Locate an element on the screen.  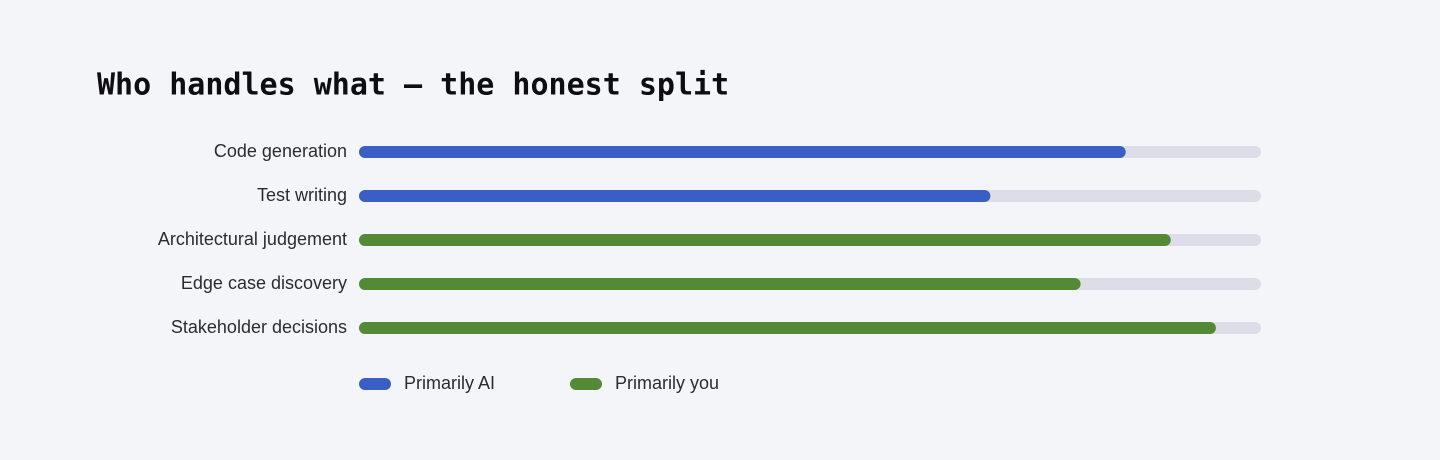
legend-label: Primarily AI is located at coordinates (449, 383).